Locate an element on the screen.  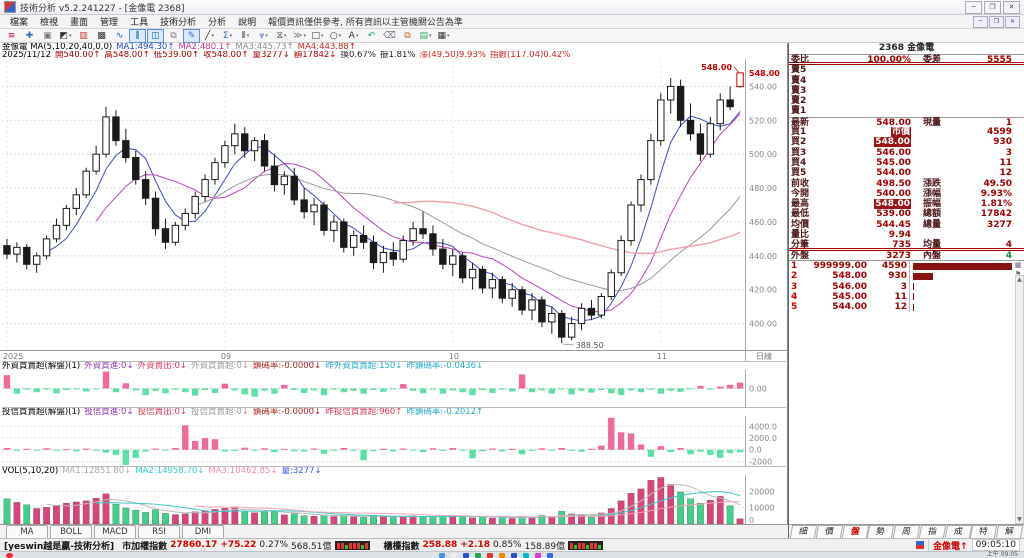
eraser-icon: ⌫ is located at coordinates (389, 36).